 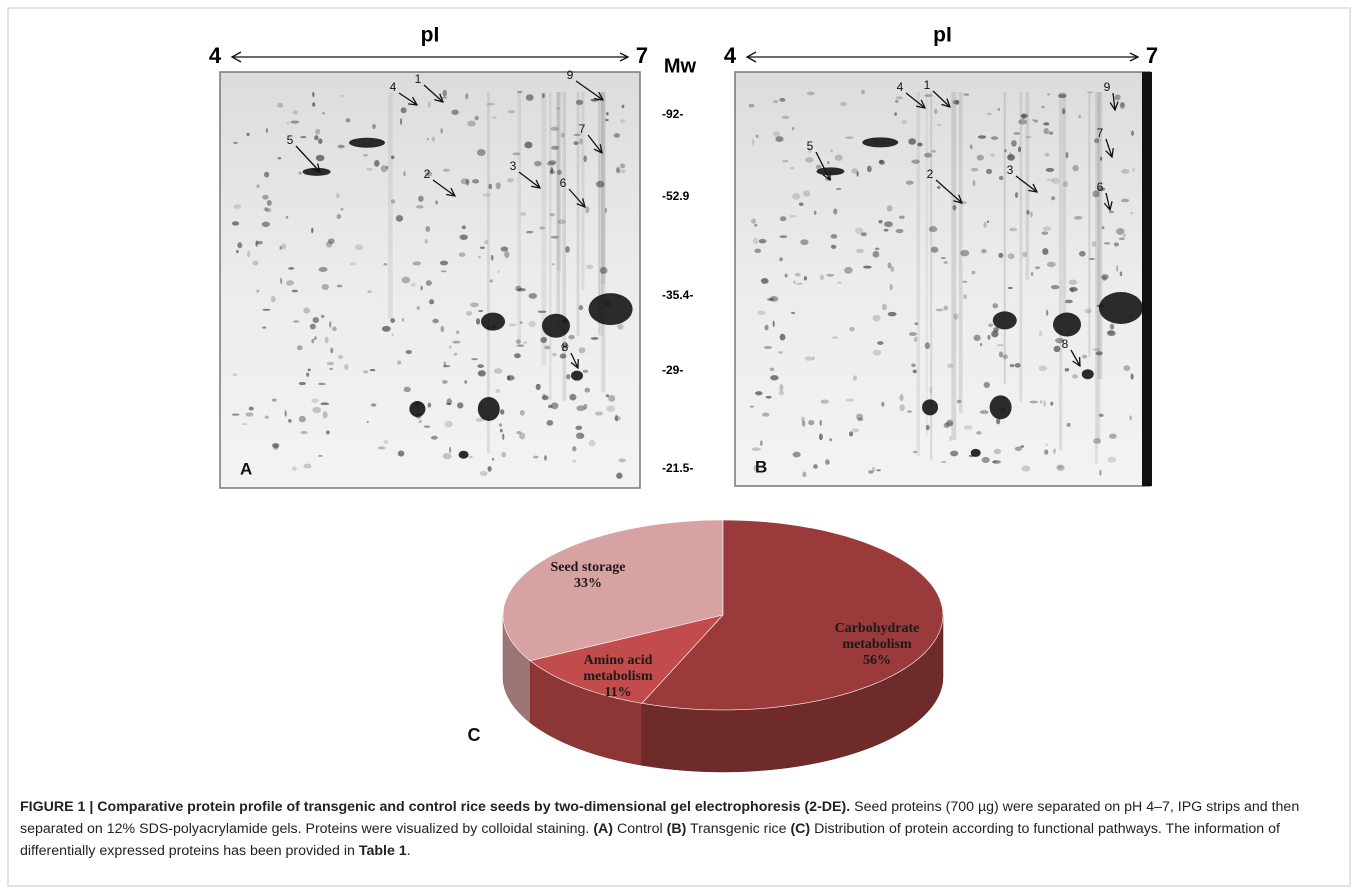 I want to click on spot-number: 3, so click(x=1010, y=170).